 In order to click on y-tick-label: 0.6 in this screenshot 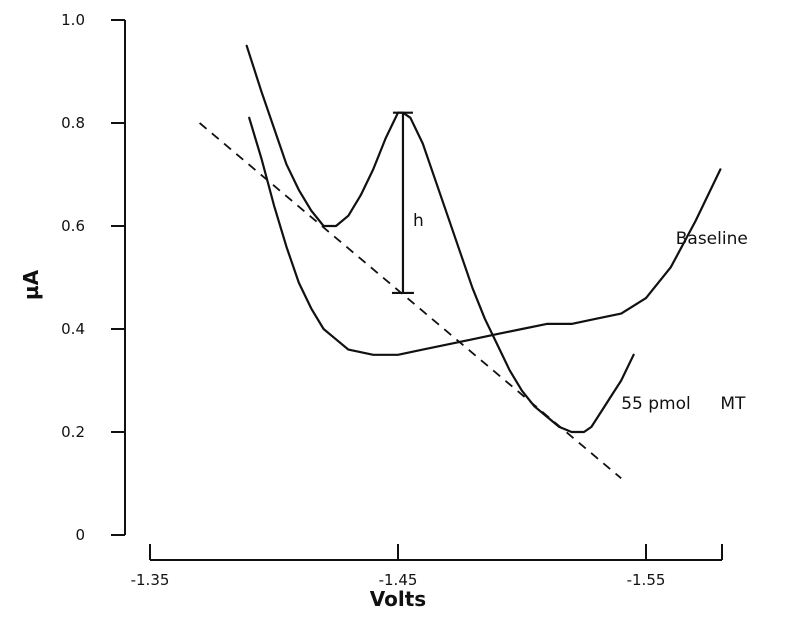, I will do `click(73, 226)`.